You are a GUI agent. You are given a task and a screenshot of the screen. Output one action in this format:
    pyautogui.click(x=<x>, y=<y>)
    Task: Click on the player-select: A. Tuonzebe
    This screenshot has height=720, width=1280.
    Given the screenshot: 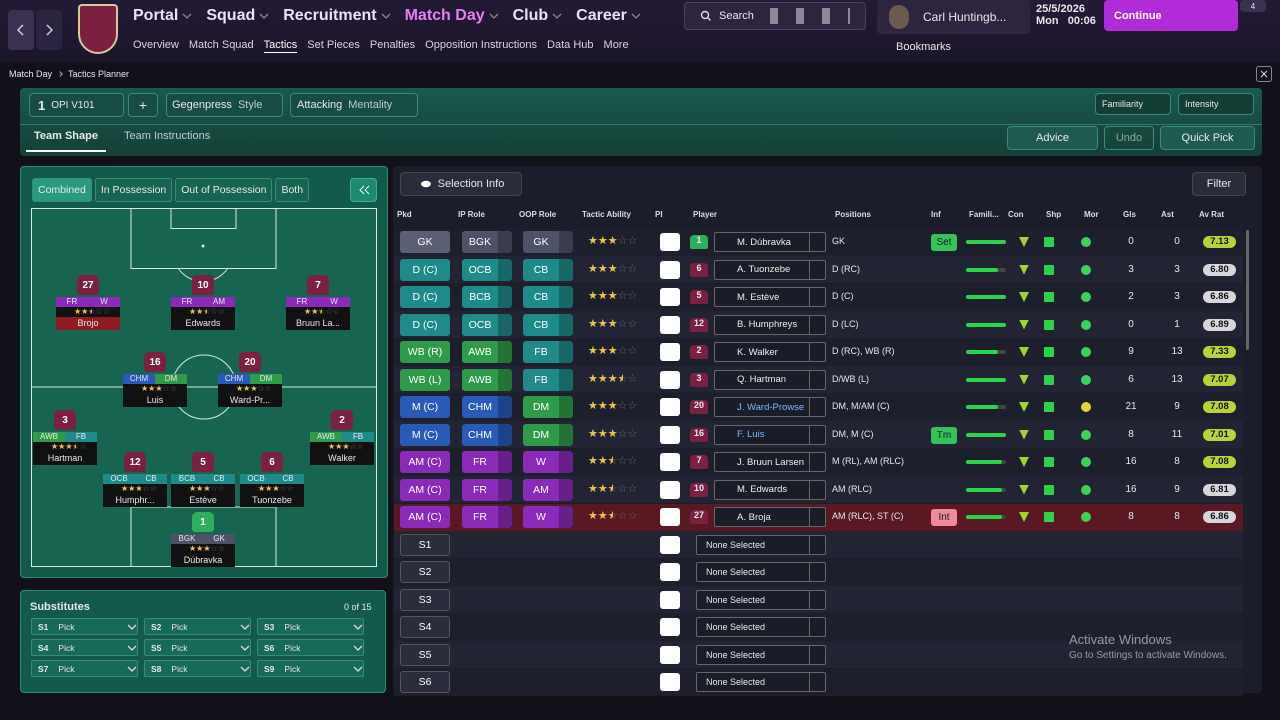 What is the action you would take?
    pyautogui.click(x=770, y=269)
    